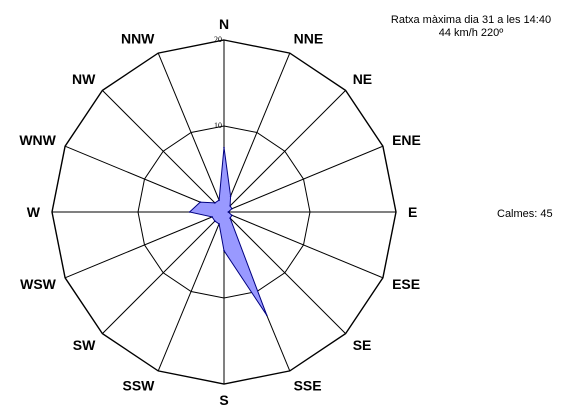  I want to click on spoke-ene, so click(303, 179).